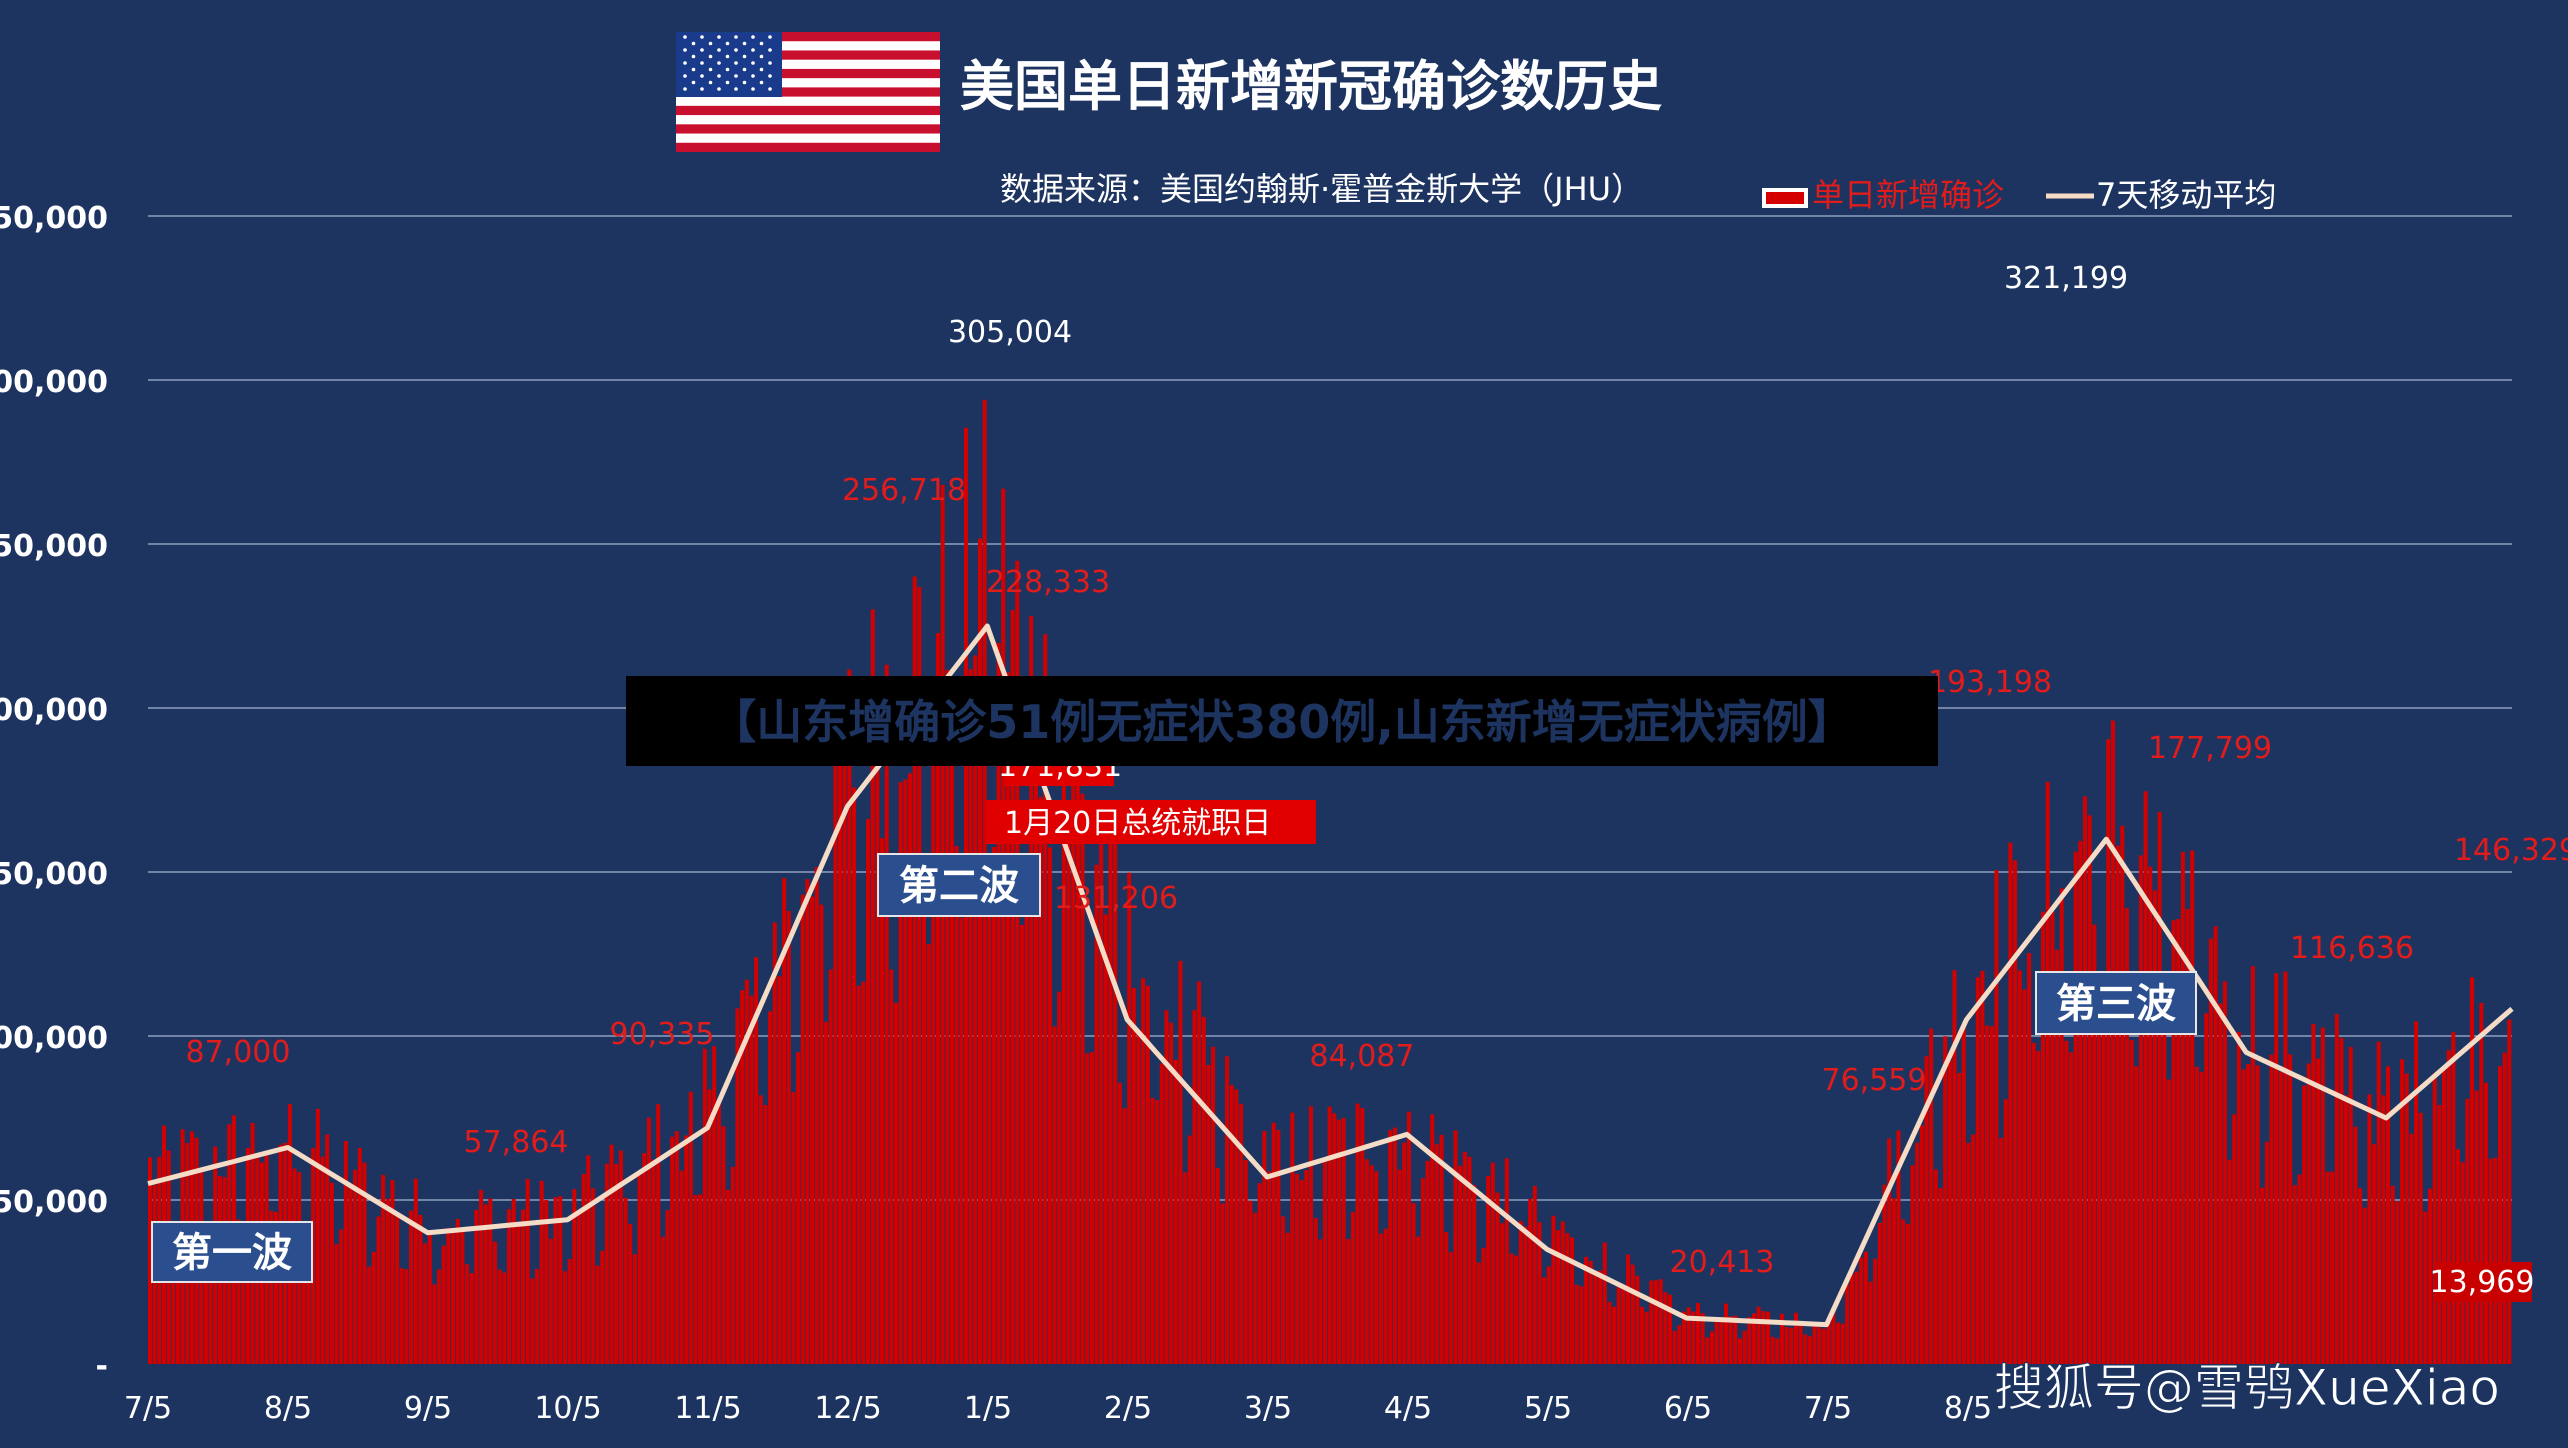 The height and width of the screenshot is (1448, 2568). Describe the element at coordinates (2210, 748) in the screenshot. I see `annotation-label: 177,799` at that location.